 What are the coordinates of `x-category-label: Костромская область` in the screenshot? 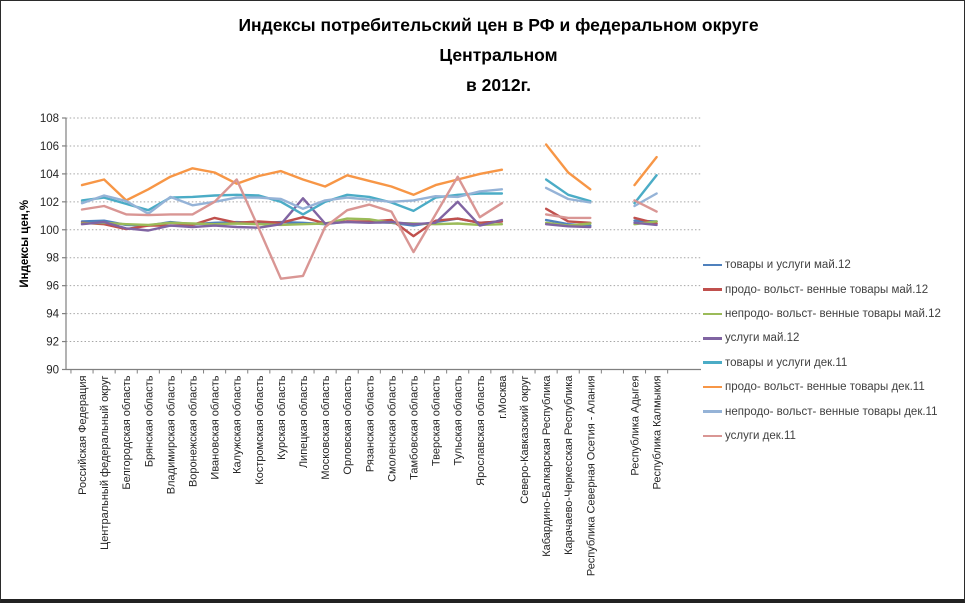 It's located at (260, 430).